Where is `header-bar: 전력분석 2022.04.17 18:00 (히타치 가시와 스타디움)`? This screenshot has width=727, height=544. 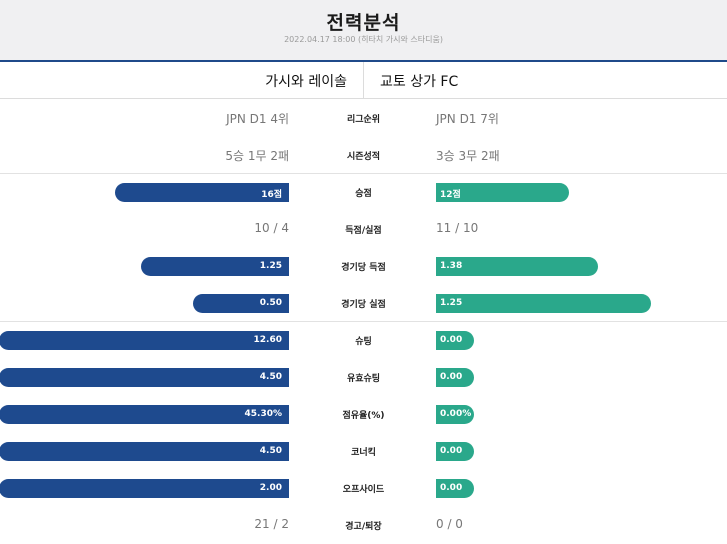
header-bar: 전력분석 2022.04.17 18:00 (히타치 가시와 스타디움) is located at coordinates (363, 30).